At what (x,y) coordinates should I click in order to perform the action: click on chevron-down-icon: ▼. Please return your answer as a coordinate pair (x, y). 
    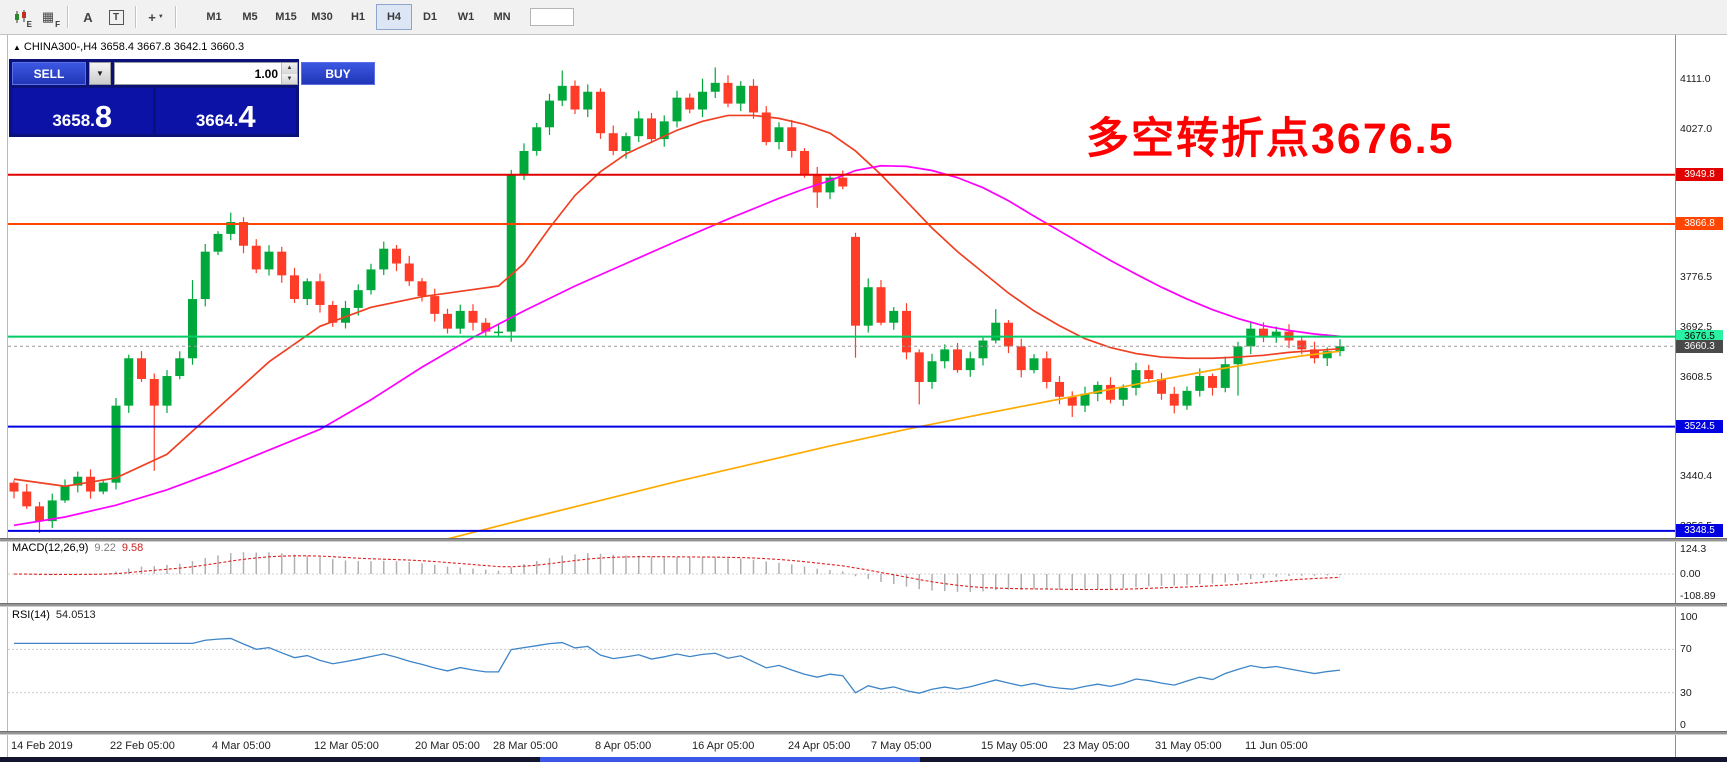
    Looking at the image, I should click on (160, 17).